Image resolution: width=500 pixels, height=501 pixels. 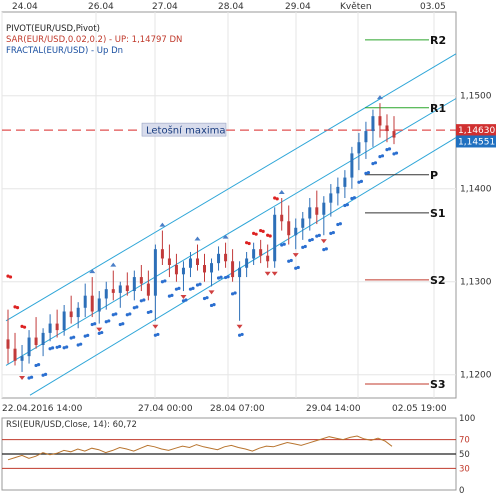 What do you see at coordinates (419, 409) in the screenshot?
I see `bottom-date-label: 02.05 19:00` at bounding box center [419, 409].